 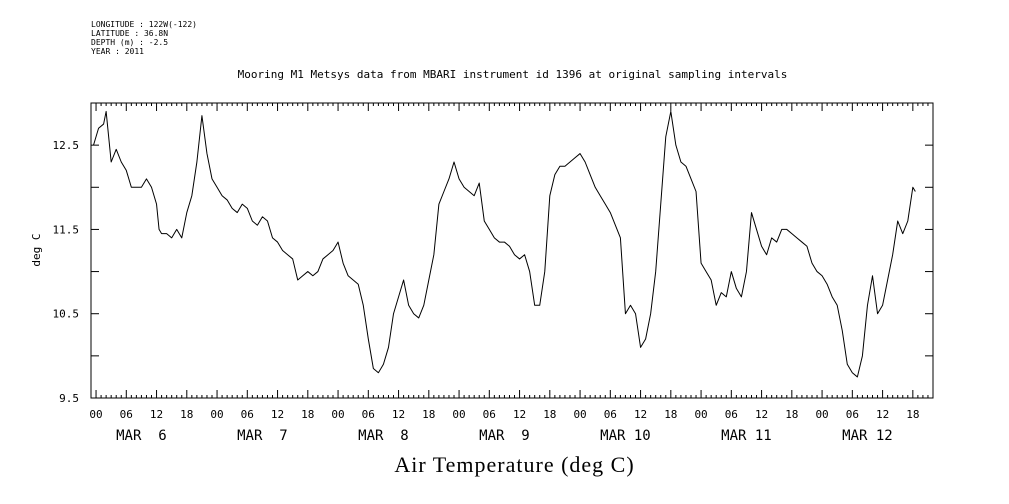 What do you see at coordinates (514, 464) in the screenshot?
I see `x-axis-label: Air Temperature (deg C)` at bounding box center [514, 464].